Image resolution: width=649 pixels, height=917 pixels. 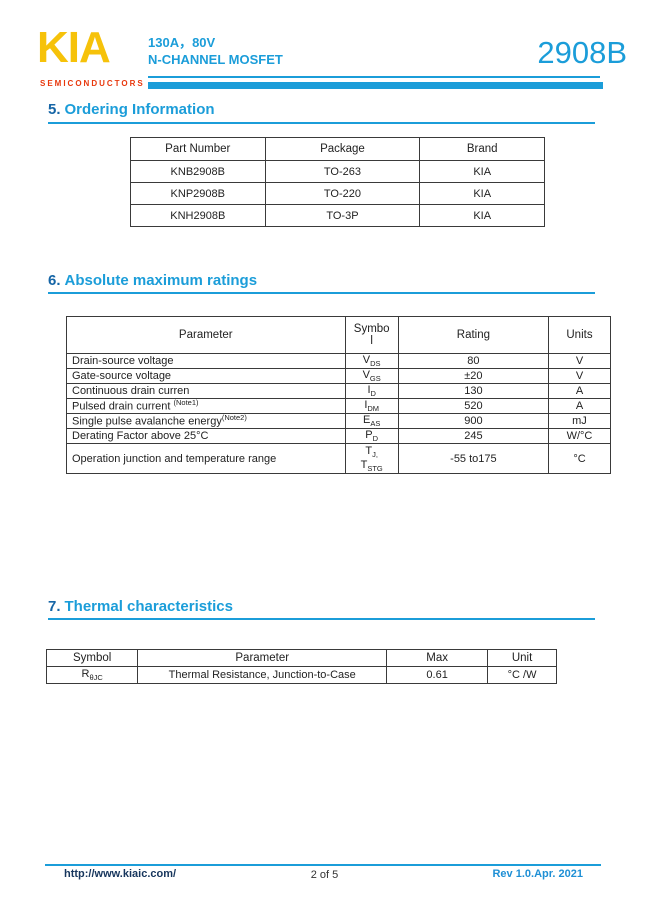 What do you see at coordinates (371, 421) in the screenshot?
I see `symbol-cell: EAS` at bounding box center [371, 421].